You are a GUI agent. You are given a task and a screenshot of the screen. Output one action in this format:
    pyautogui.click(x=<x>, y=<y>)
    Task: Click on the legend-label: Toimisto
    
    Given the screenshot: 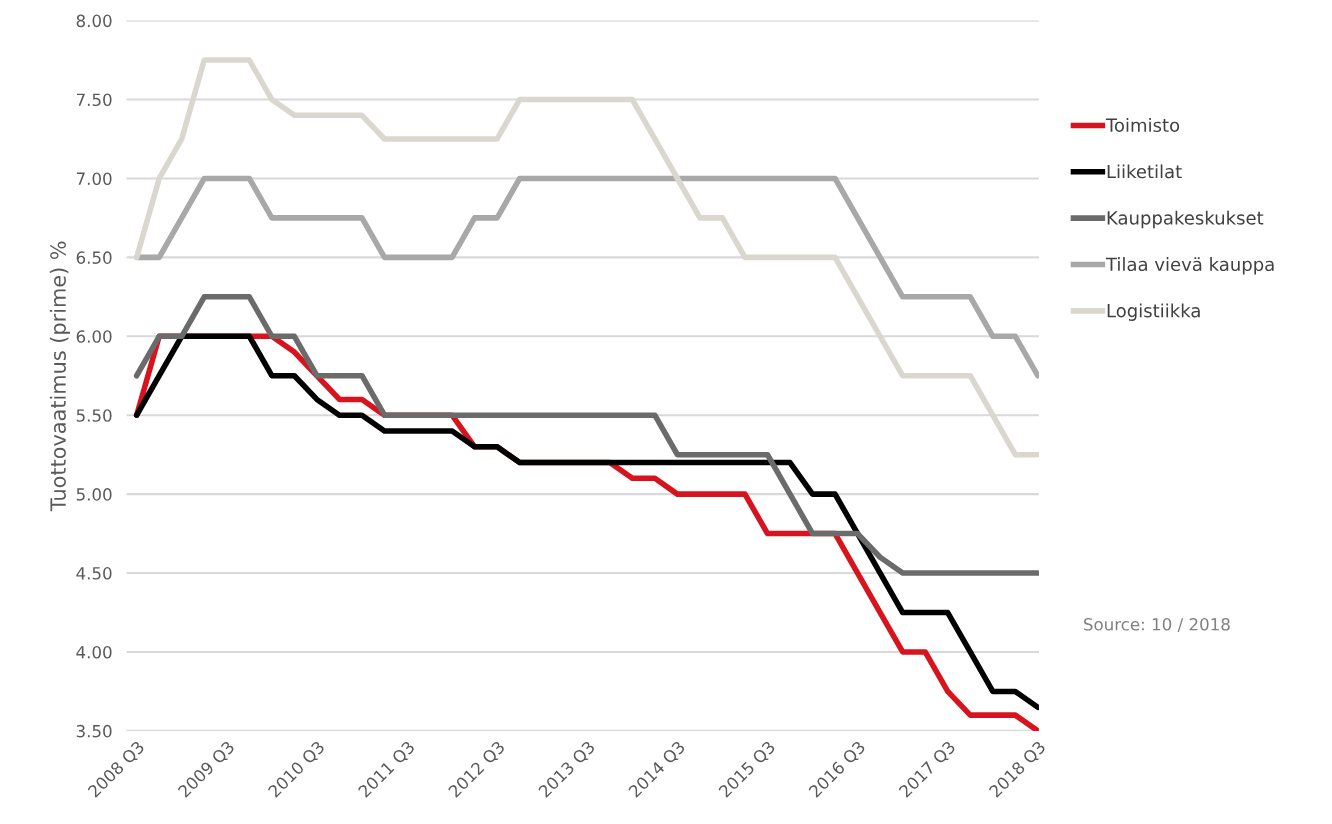 What is the action you would take?
    pyautogui.click(x=1142, y=125)
    